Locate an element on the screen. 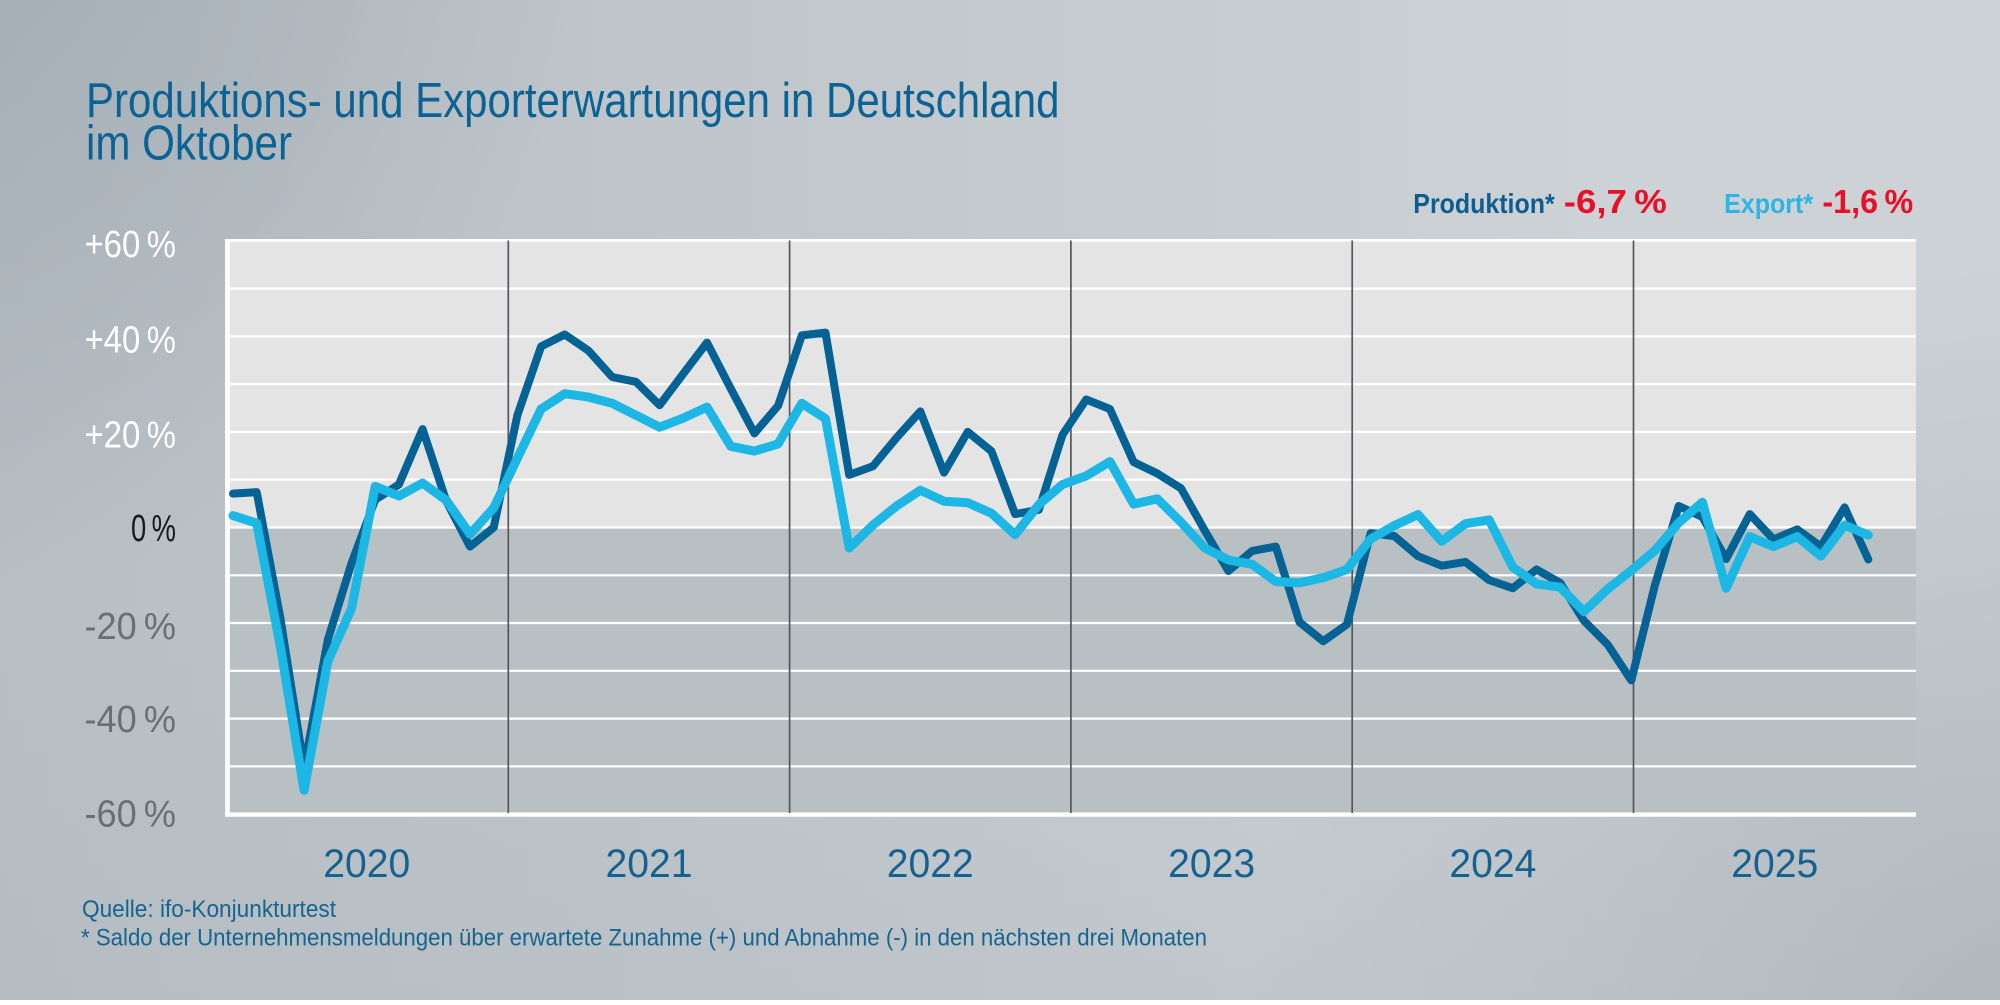  svg-text: -60 % is located at coordinates (131, 814).